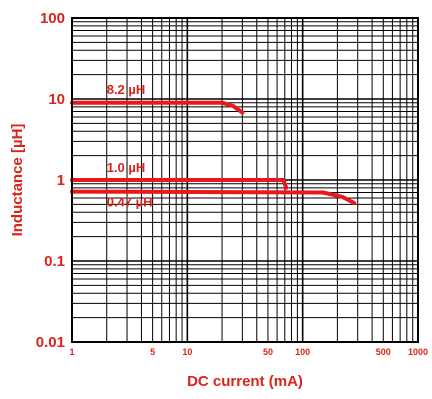 The height and width of the screenshot is (399, 432). I want to click on series-label-1: 1.0 µH, so click(126, 167).